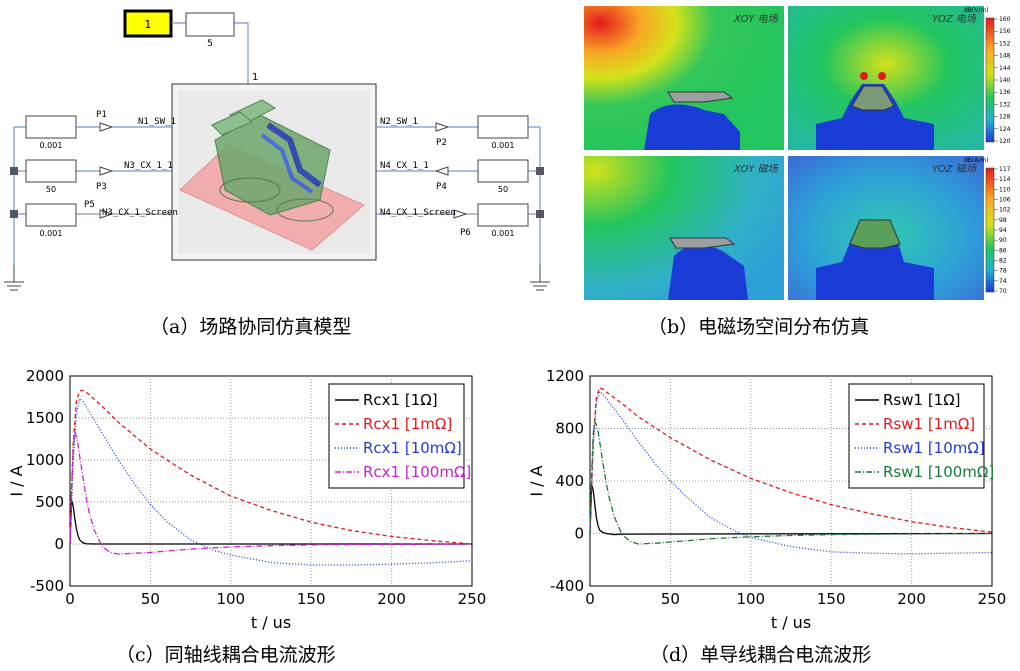 The height and width of the screenshot is (671, 1020). I want to click on port-arrow-p4, so click(441, 171).